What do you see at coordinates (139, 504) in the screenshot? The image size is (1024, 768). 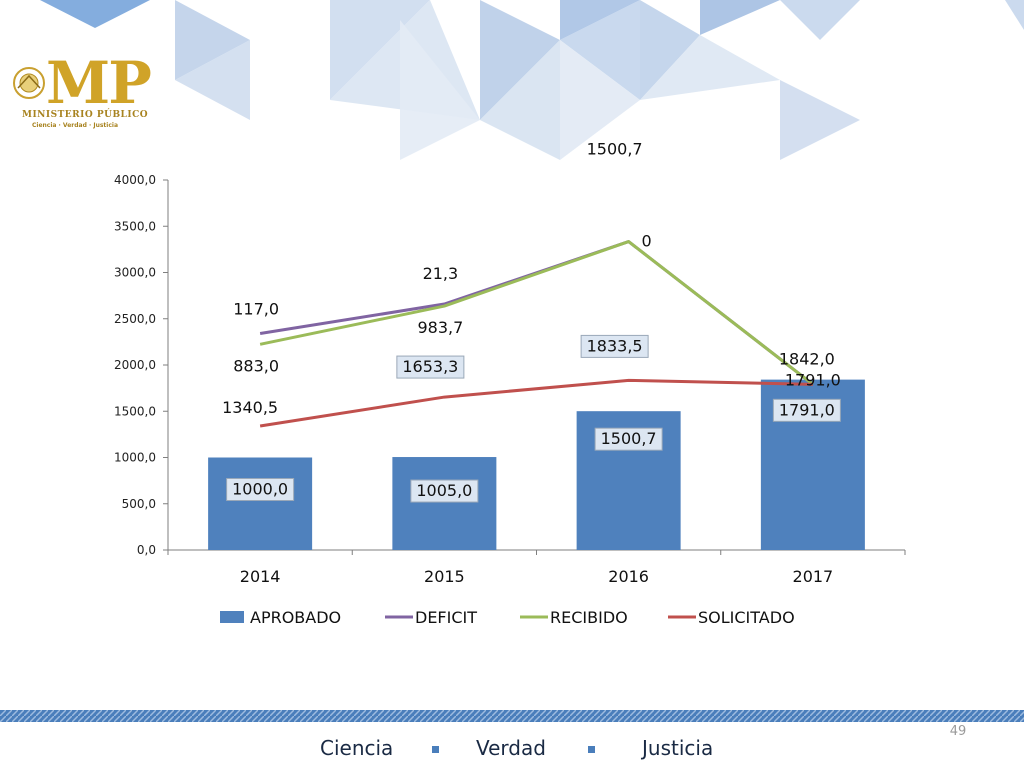 I see `y-tick-label: 500,0` at bounding box center [139, 504].